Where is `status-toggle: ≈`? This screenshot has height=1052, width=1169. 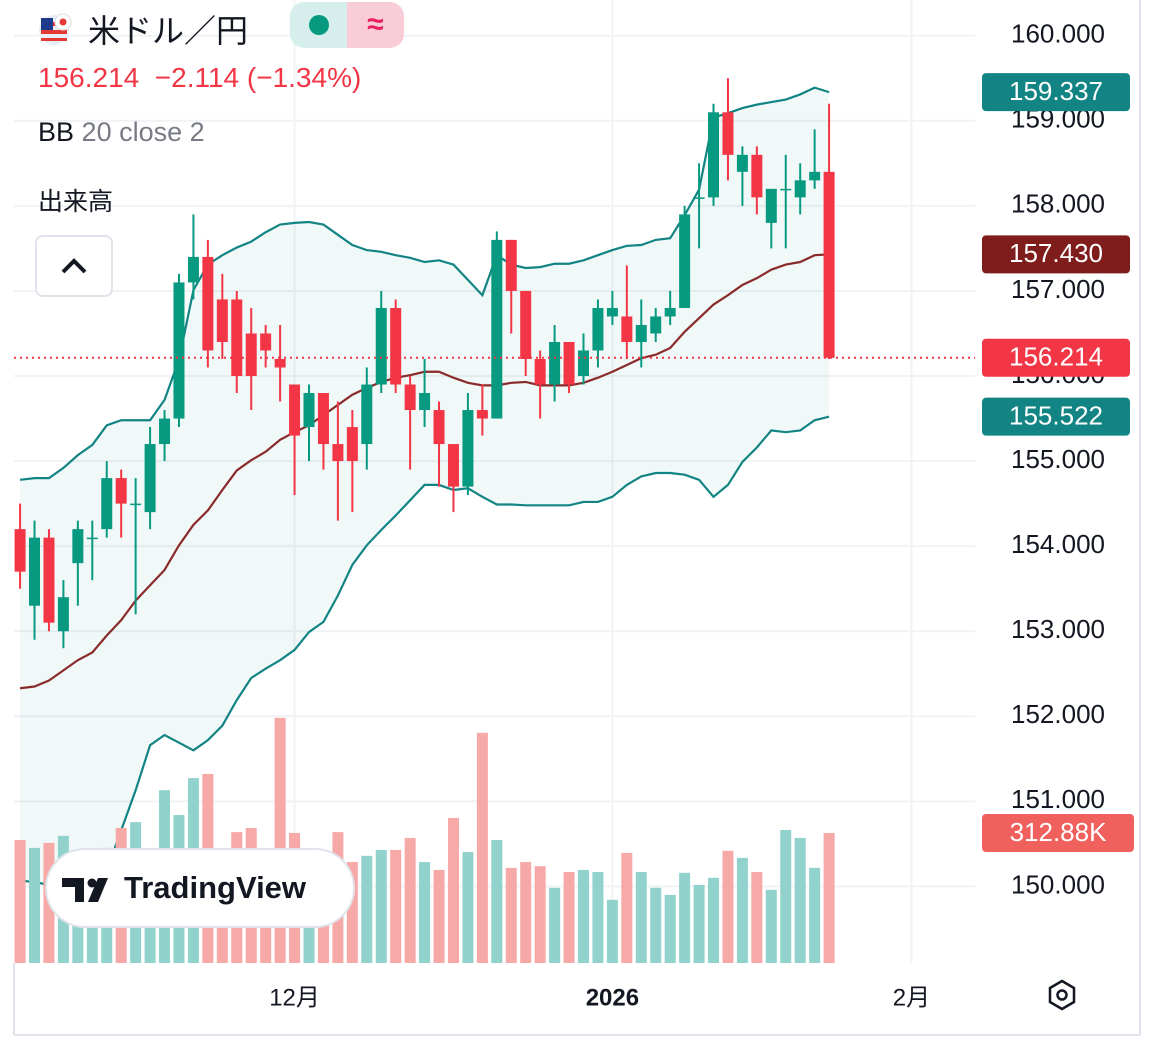 status-toggle: ≈ is located at coordinates (347, 25).